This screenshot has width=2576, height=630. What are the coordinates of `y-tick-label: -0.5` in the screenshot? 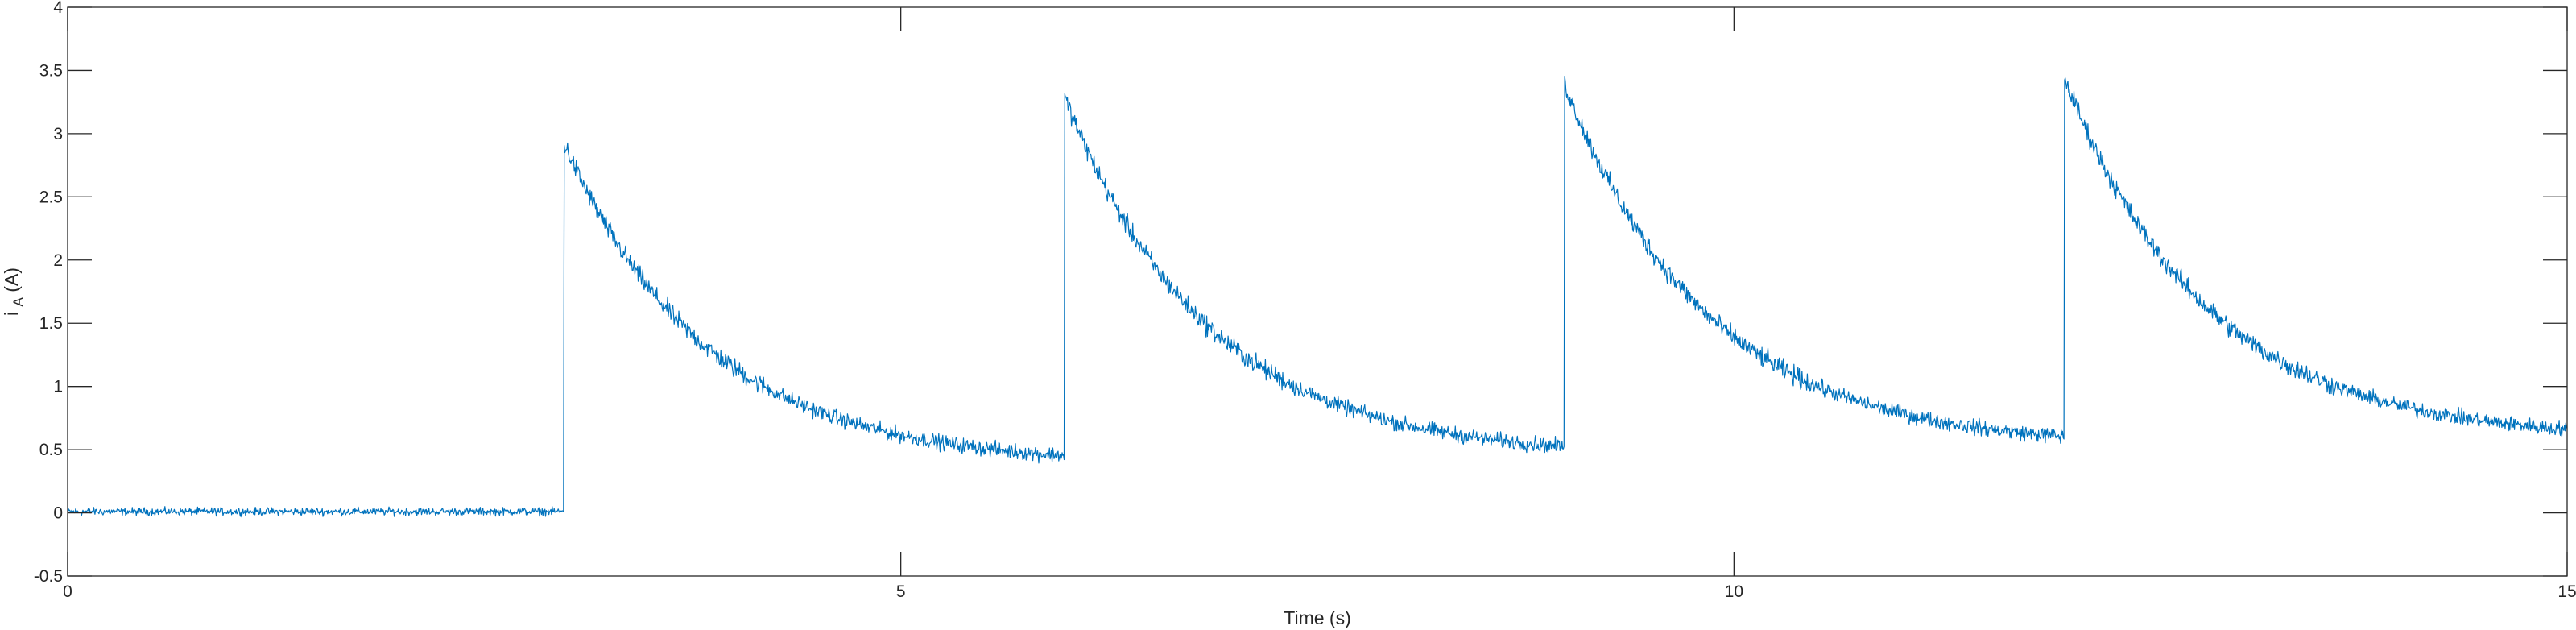 It's located at (48, 576).